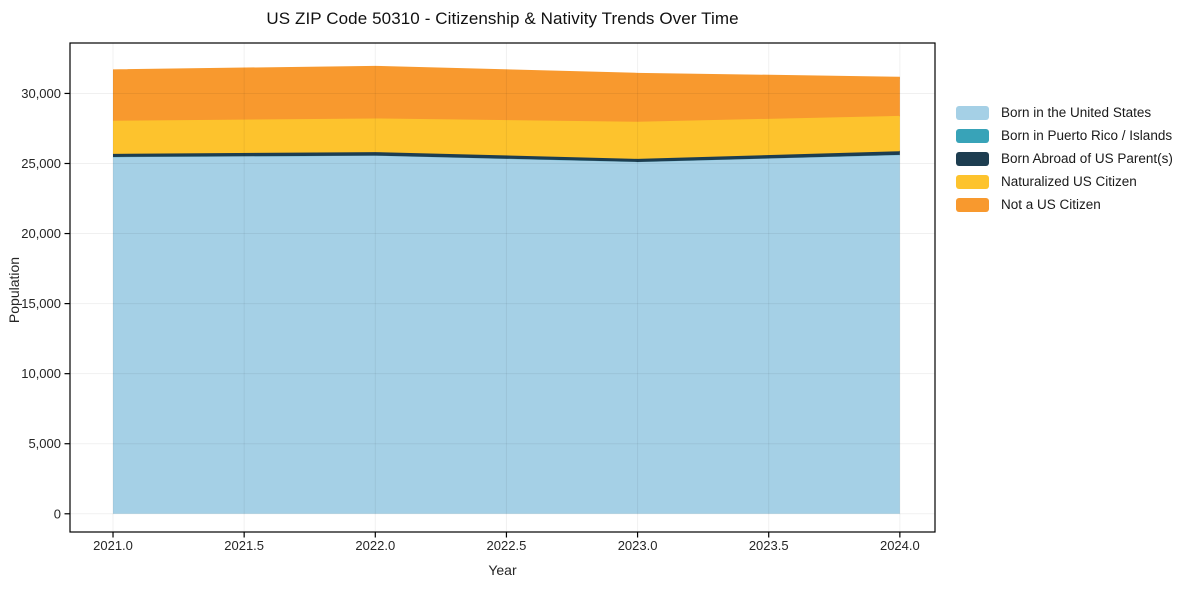  I want to click on x-tick-label: 2021.5, so click(244, 545).